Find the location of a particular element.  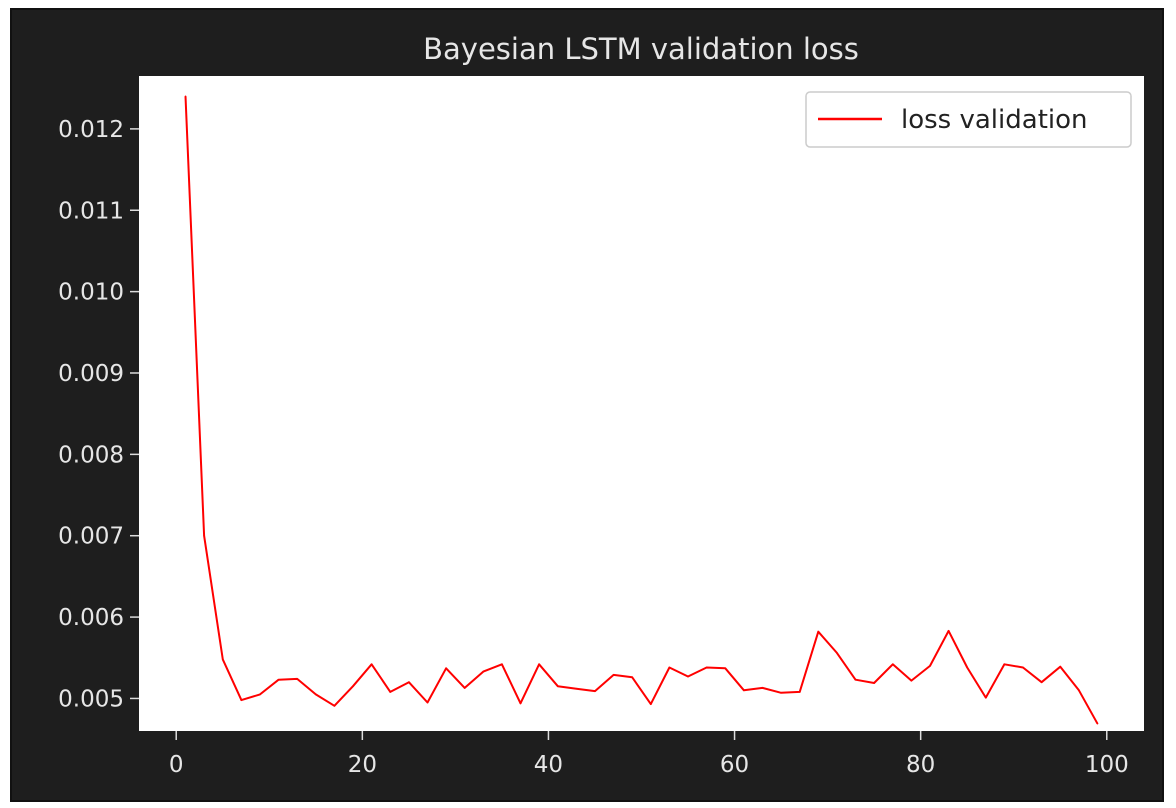

y-tick-label: 0.012 is located at coordinates (91, 130).